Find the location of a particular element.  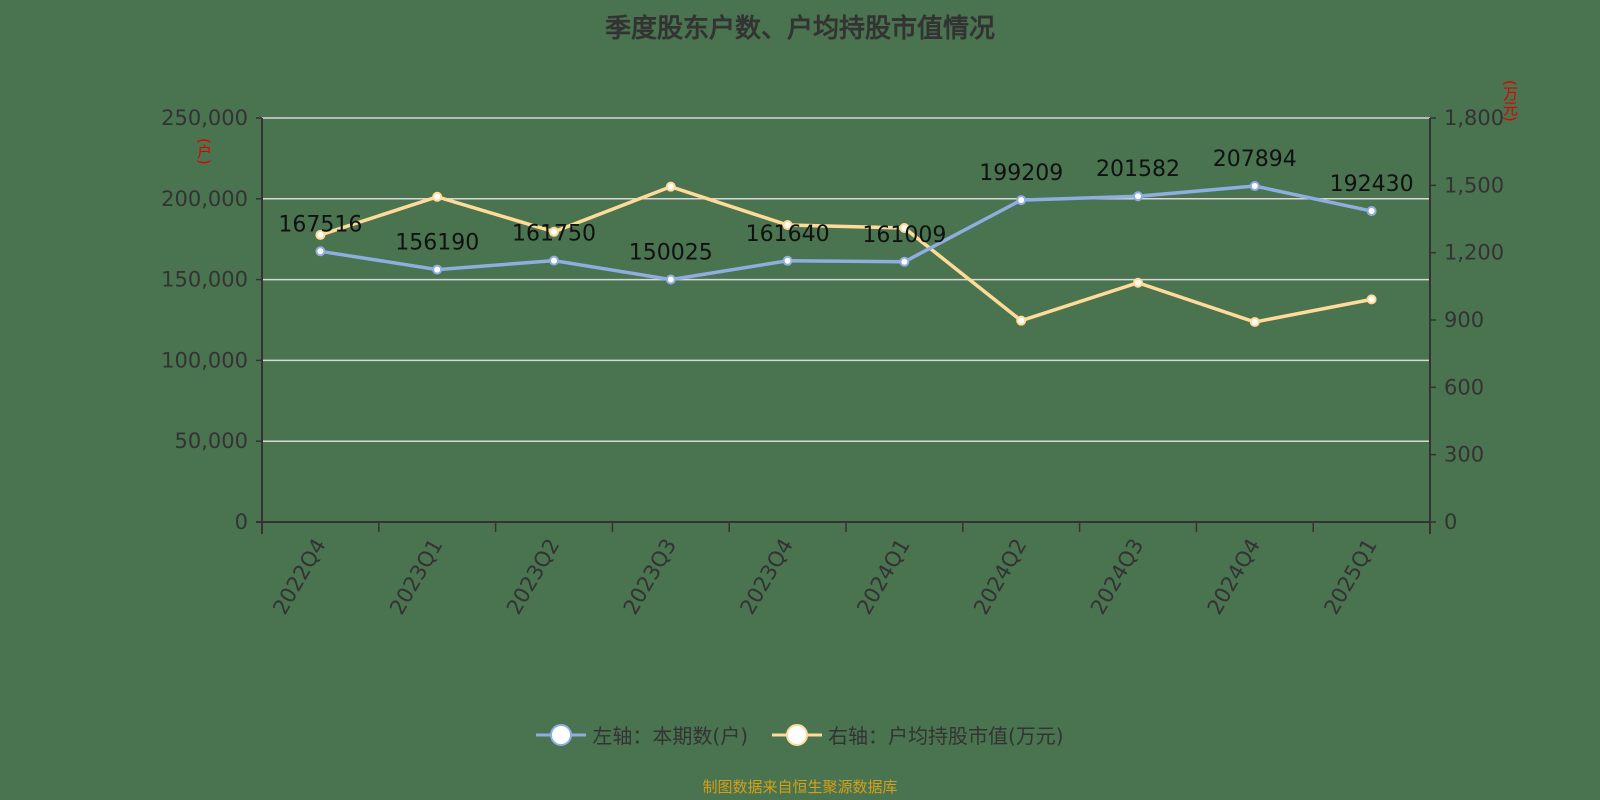

data-label: 161750 is located at coordinates (554, 234).